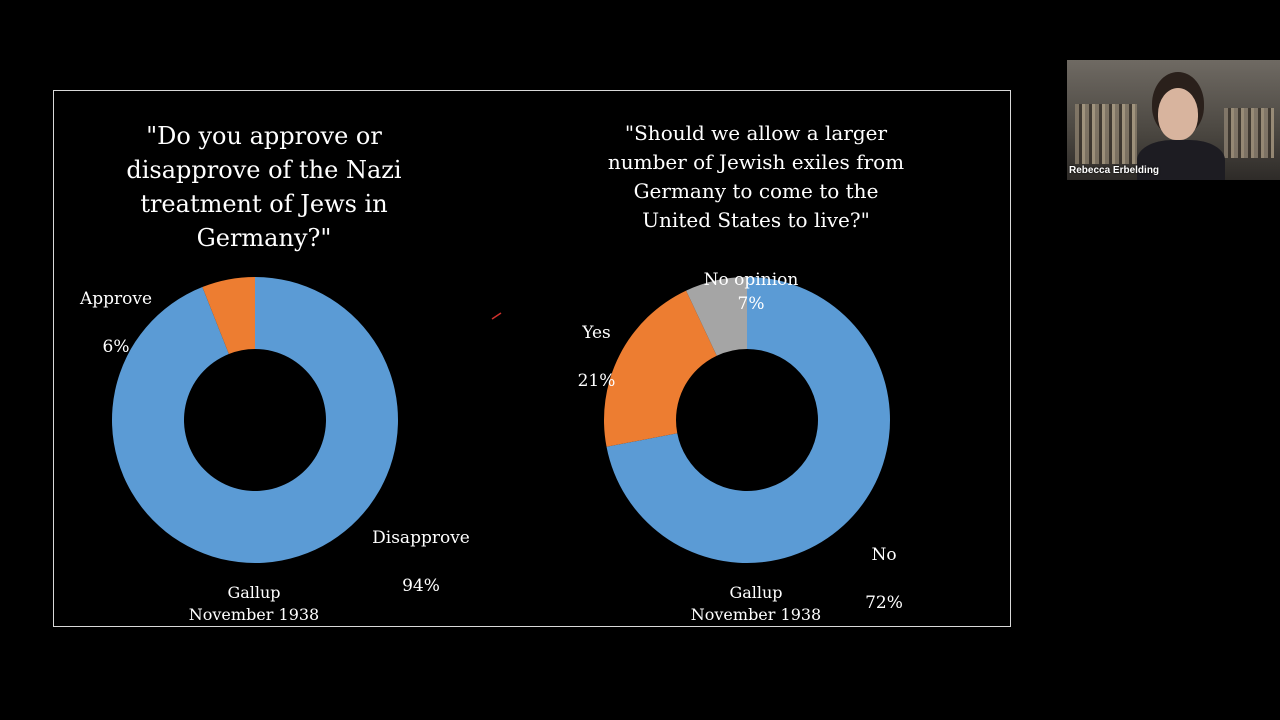 The height and width of the screenshot is (720, 1280). What do you see at coordinates (596, 345) in the screenshot?
I see `slice-label-yes: Yes 21%` at bounding box center [596, 345].